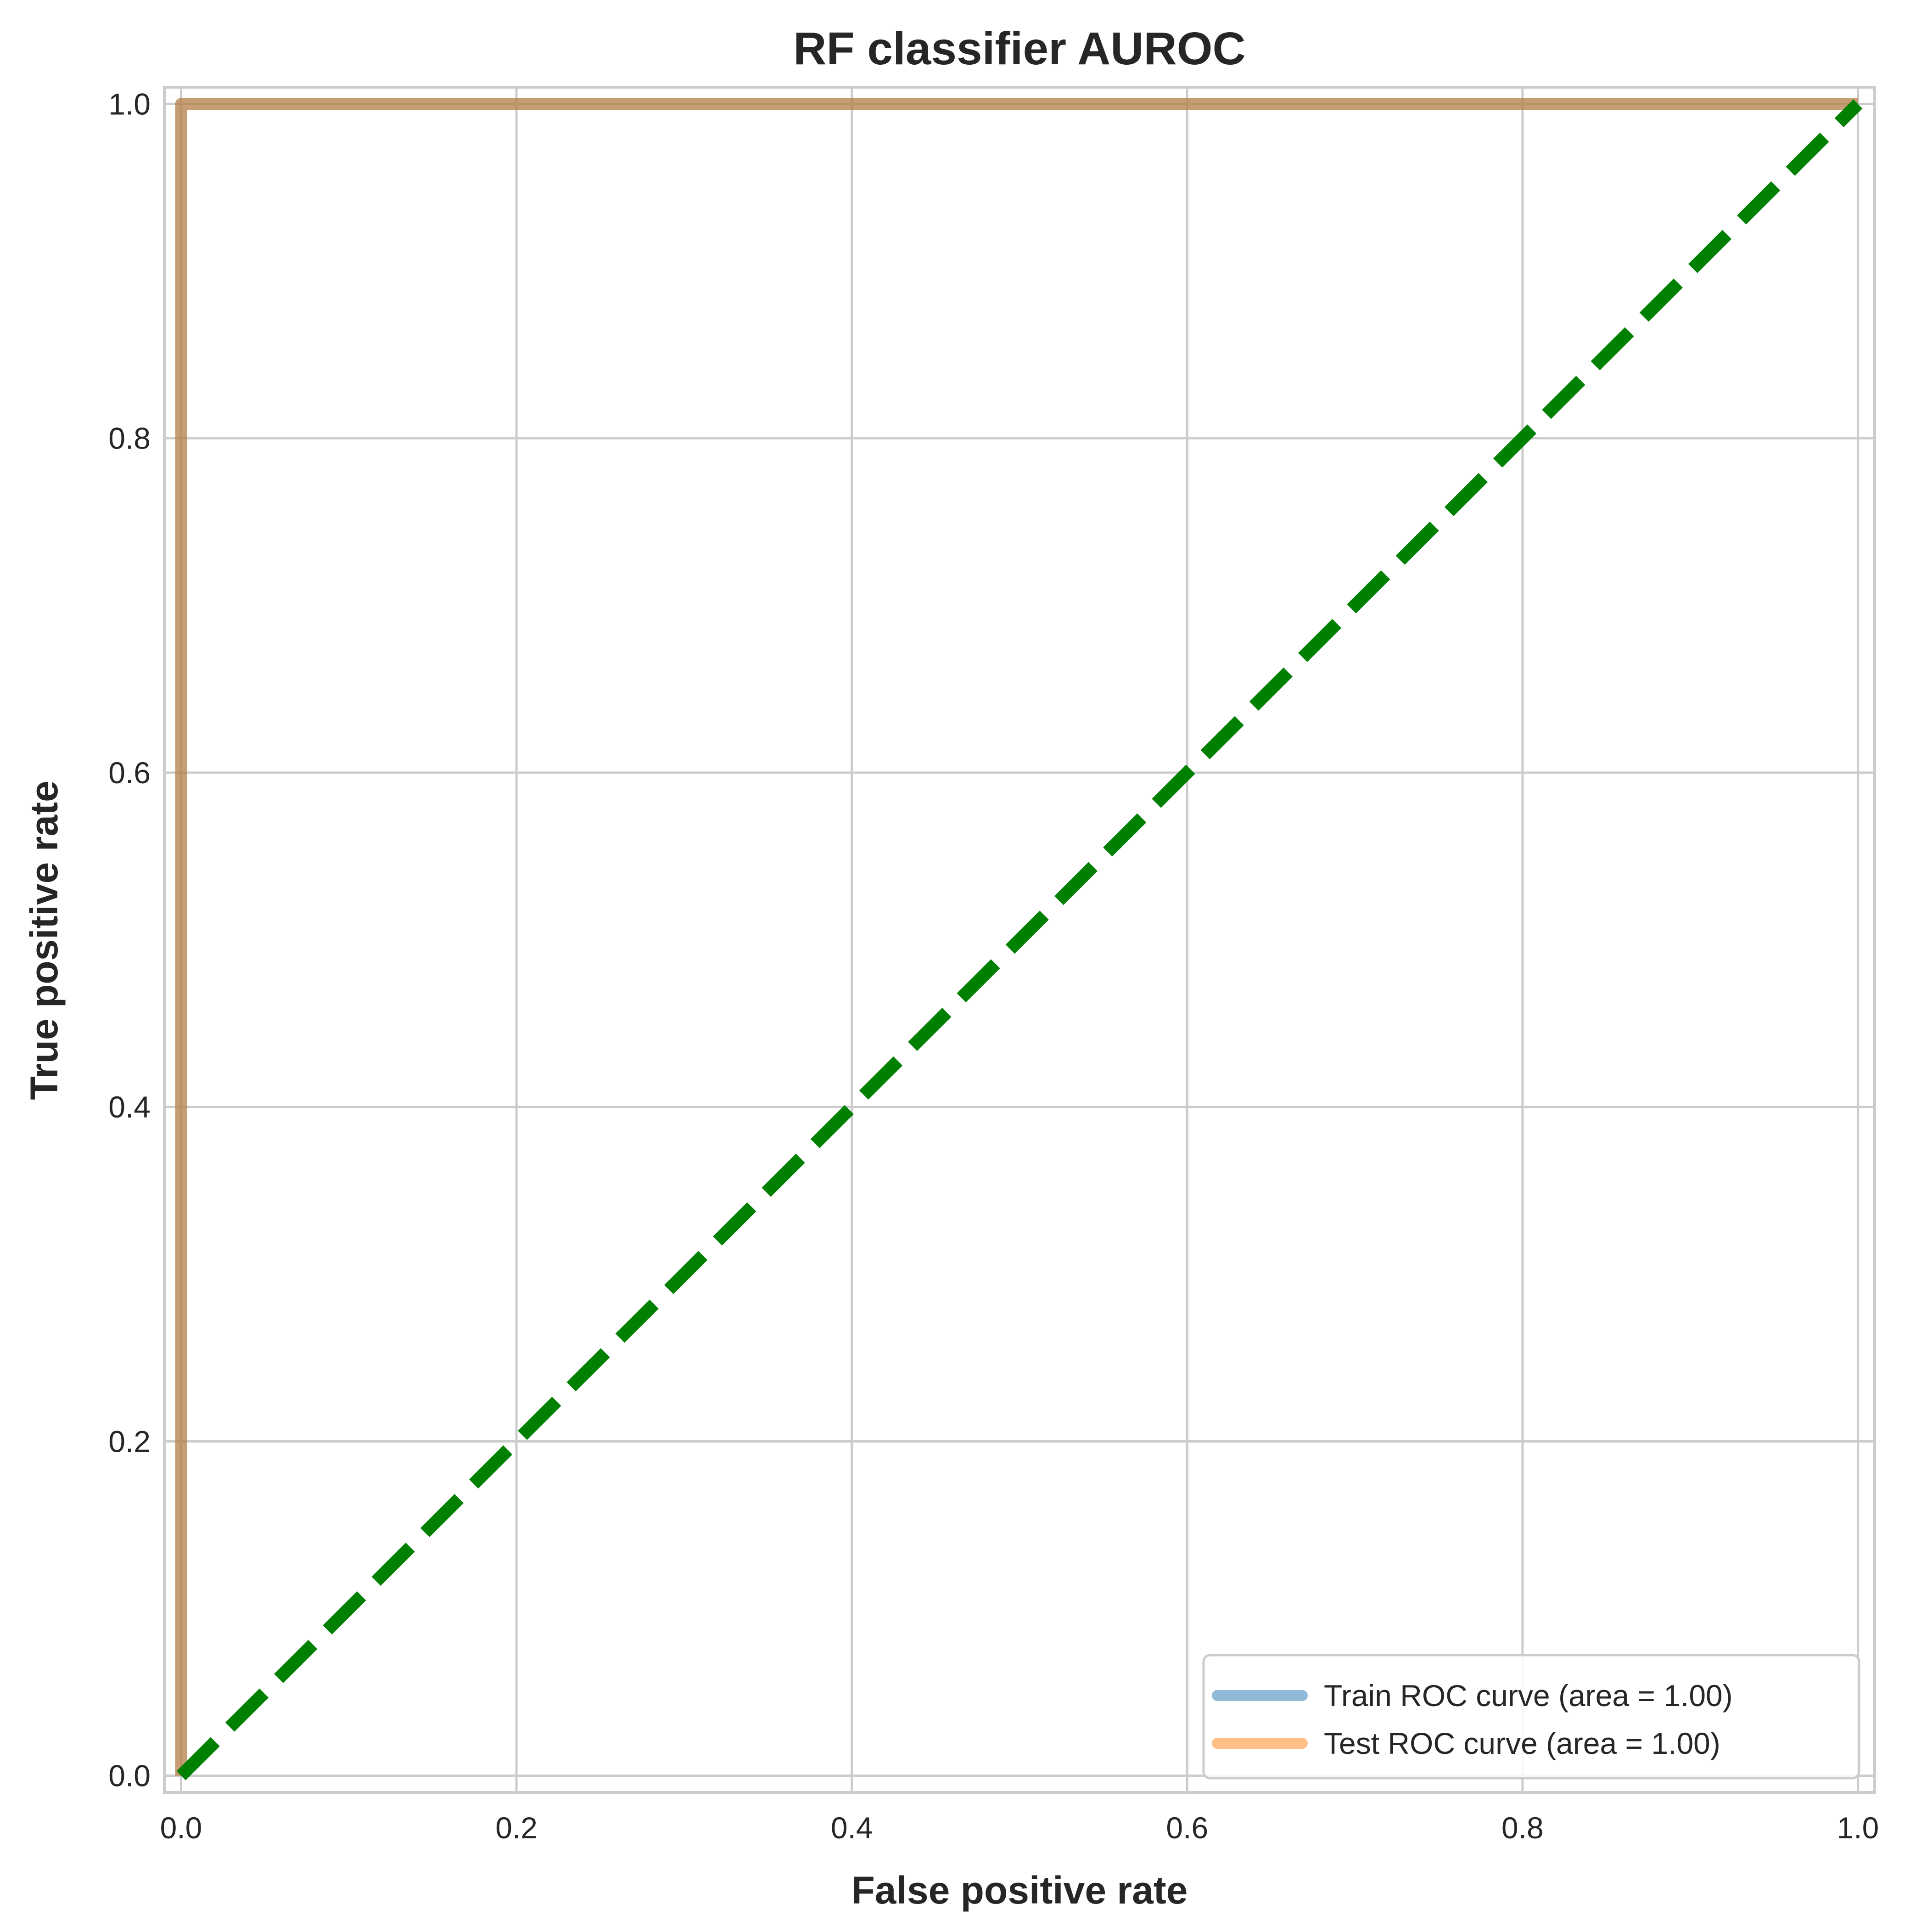 The height and width of the screenshot is (1932, 1910). What do you see at coordinates (1522, 1828) in the screenshot?
I see `x-tick-label: 0.8` at bounding box center [1522, 1828].